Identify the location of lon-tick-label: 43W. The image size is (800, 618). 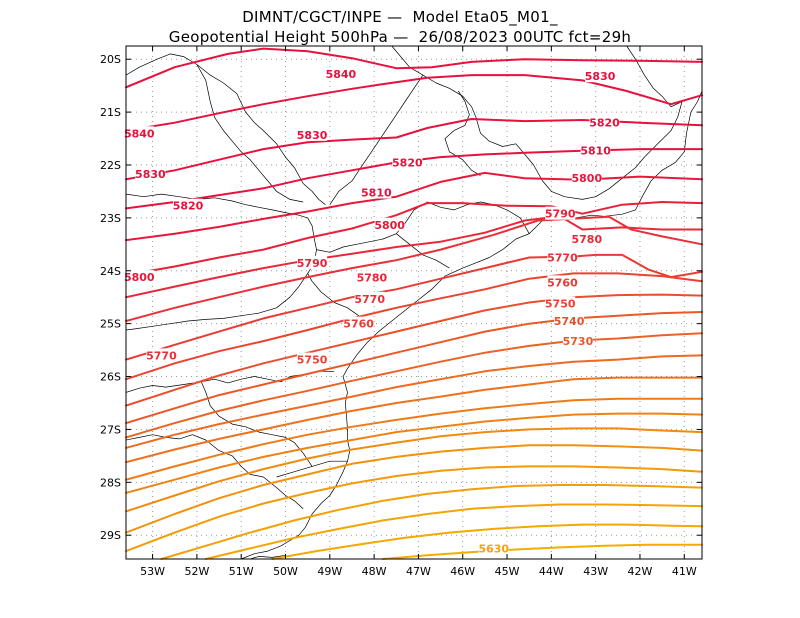
(595, 571).